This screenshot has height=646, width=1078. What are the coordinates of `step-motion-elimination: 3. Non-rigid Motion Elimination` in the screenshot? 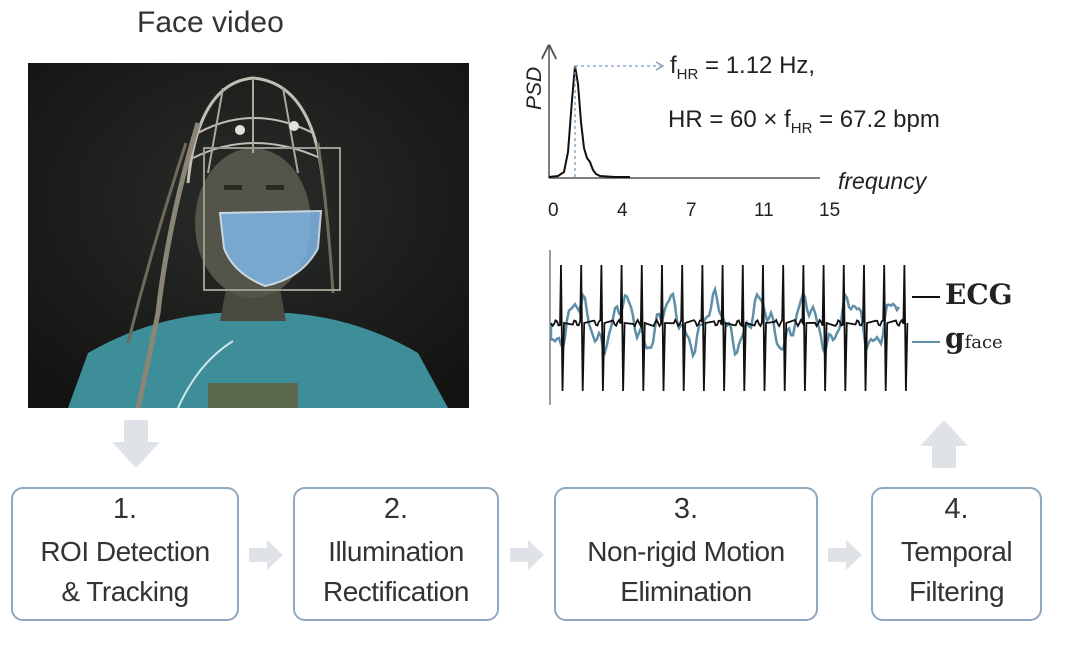 It's located at (686, 554).